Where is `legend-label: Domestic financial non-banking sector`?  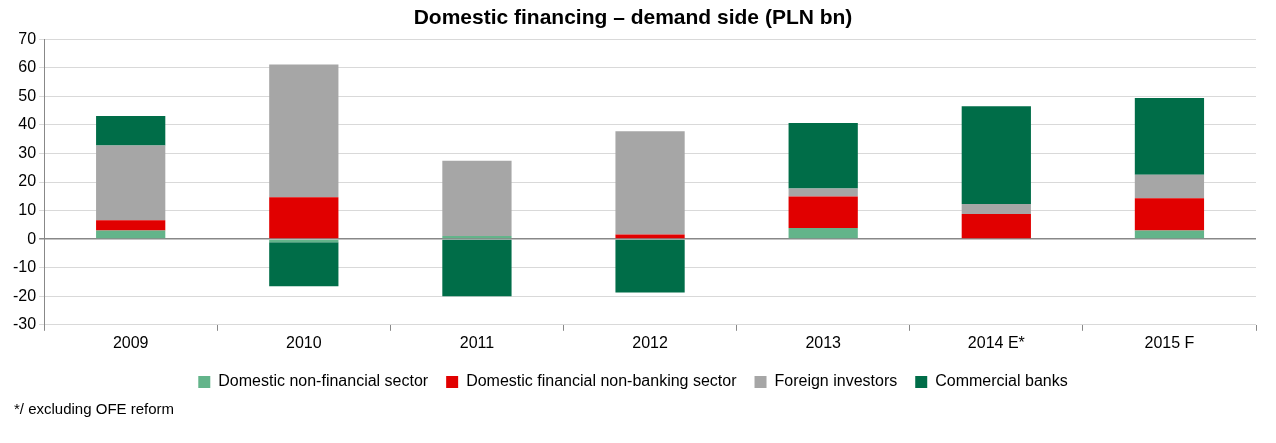 legend-label: Domestic financial non-banking sector is located at coordinates (602, 381).